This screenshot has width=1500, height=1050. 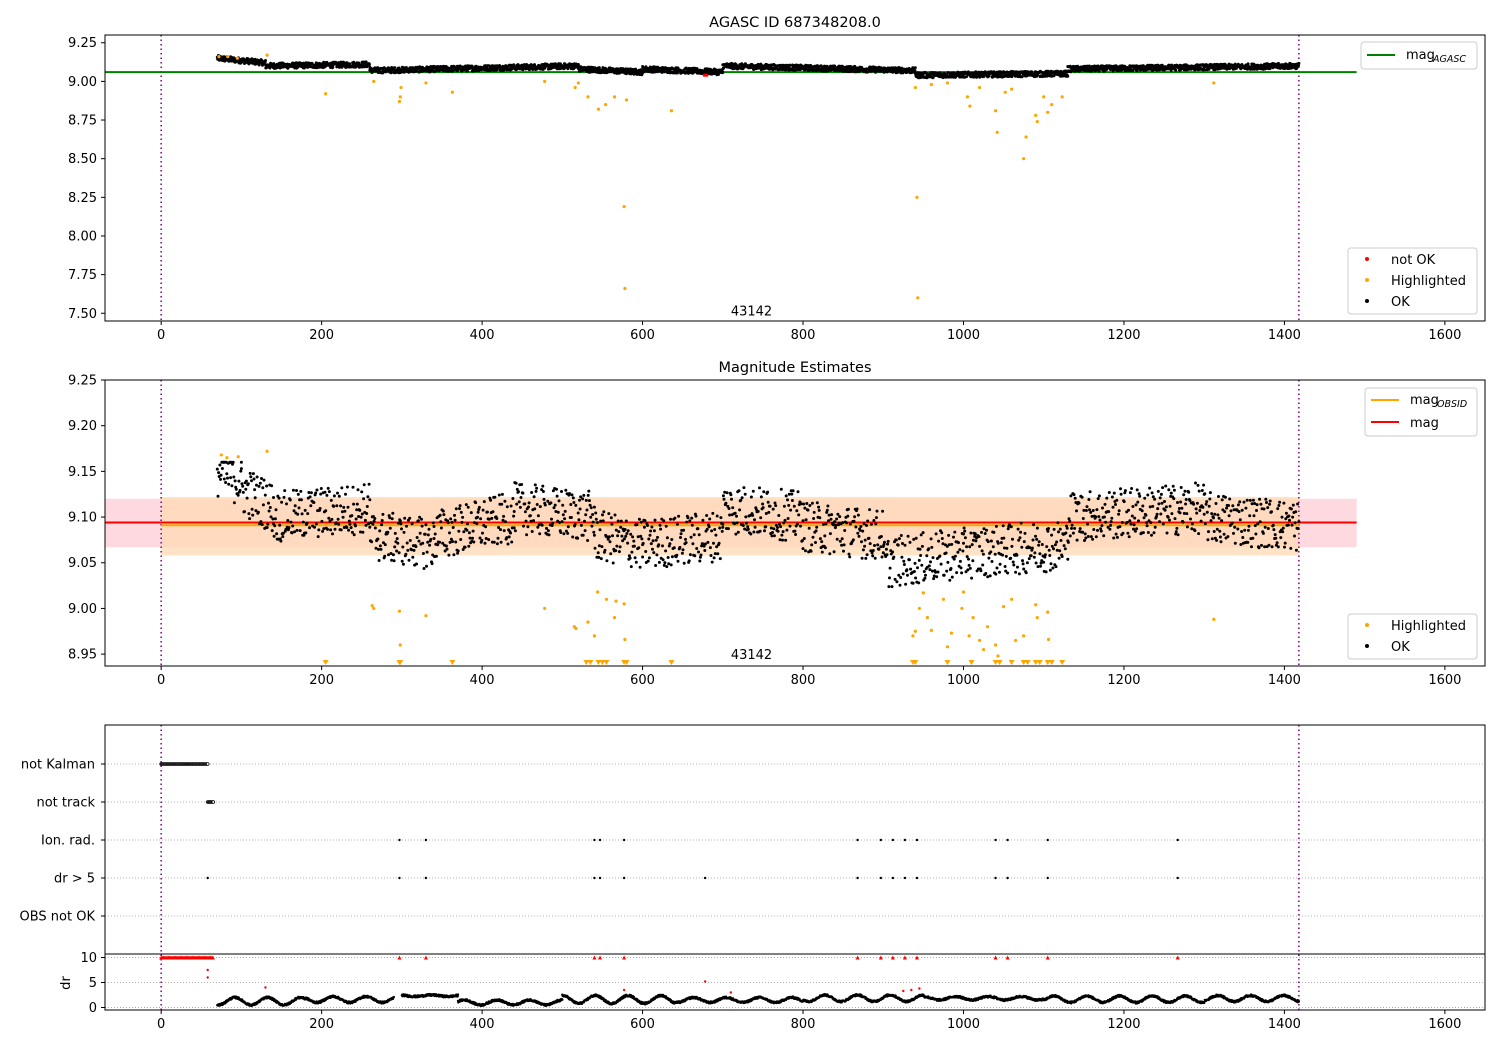 I want to click on x-tick-label: 600, so click(x=642, y=680).